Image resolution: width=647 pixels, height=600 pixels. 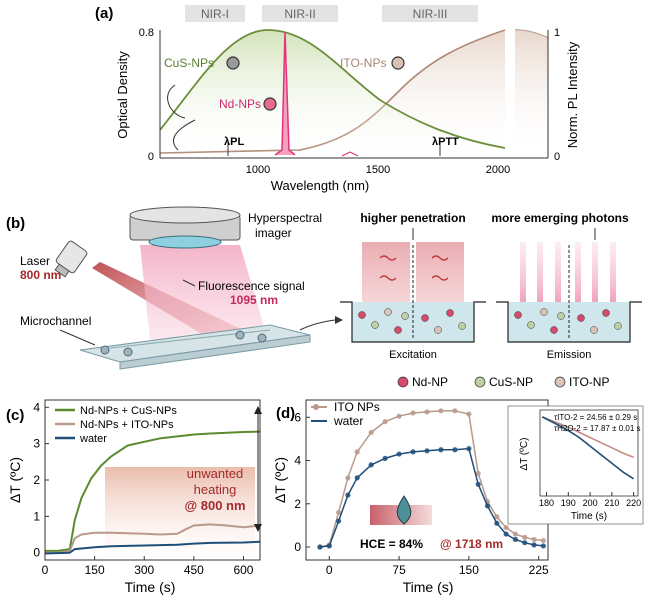 What do you see at coordinates (93, 439) in the screenshot?
I see `c-legend-water: water` at bounding box center [93, 439].